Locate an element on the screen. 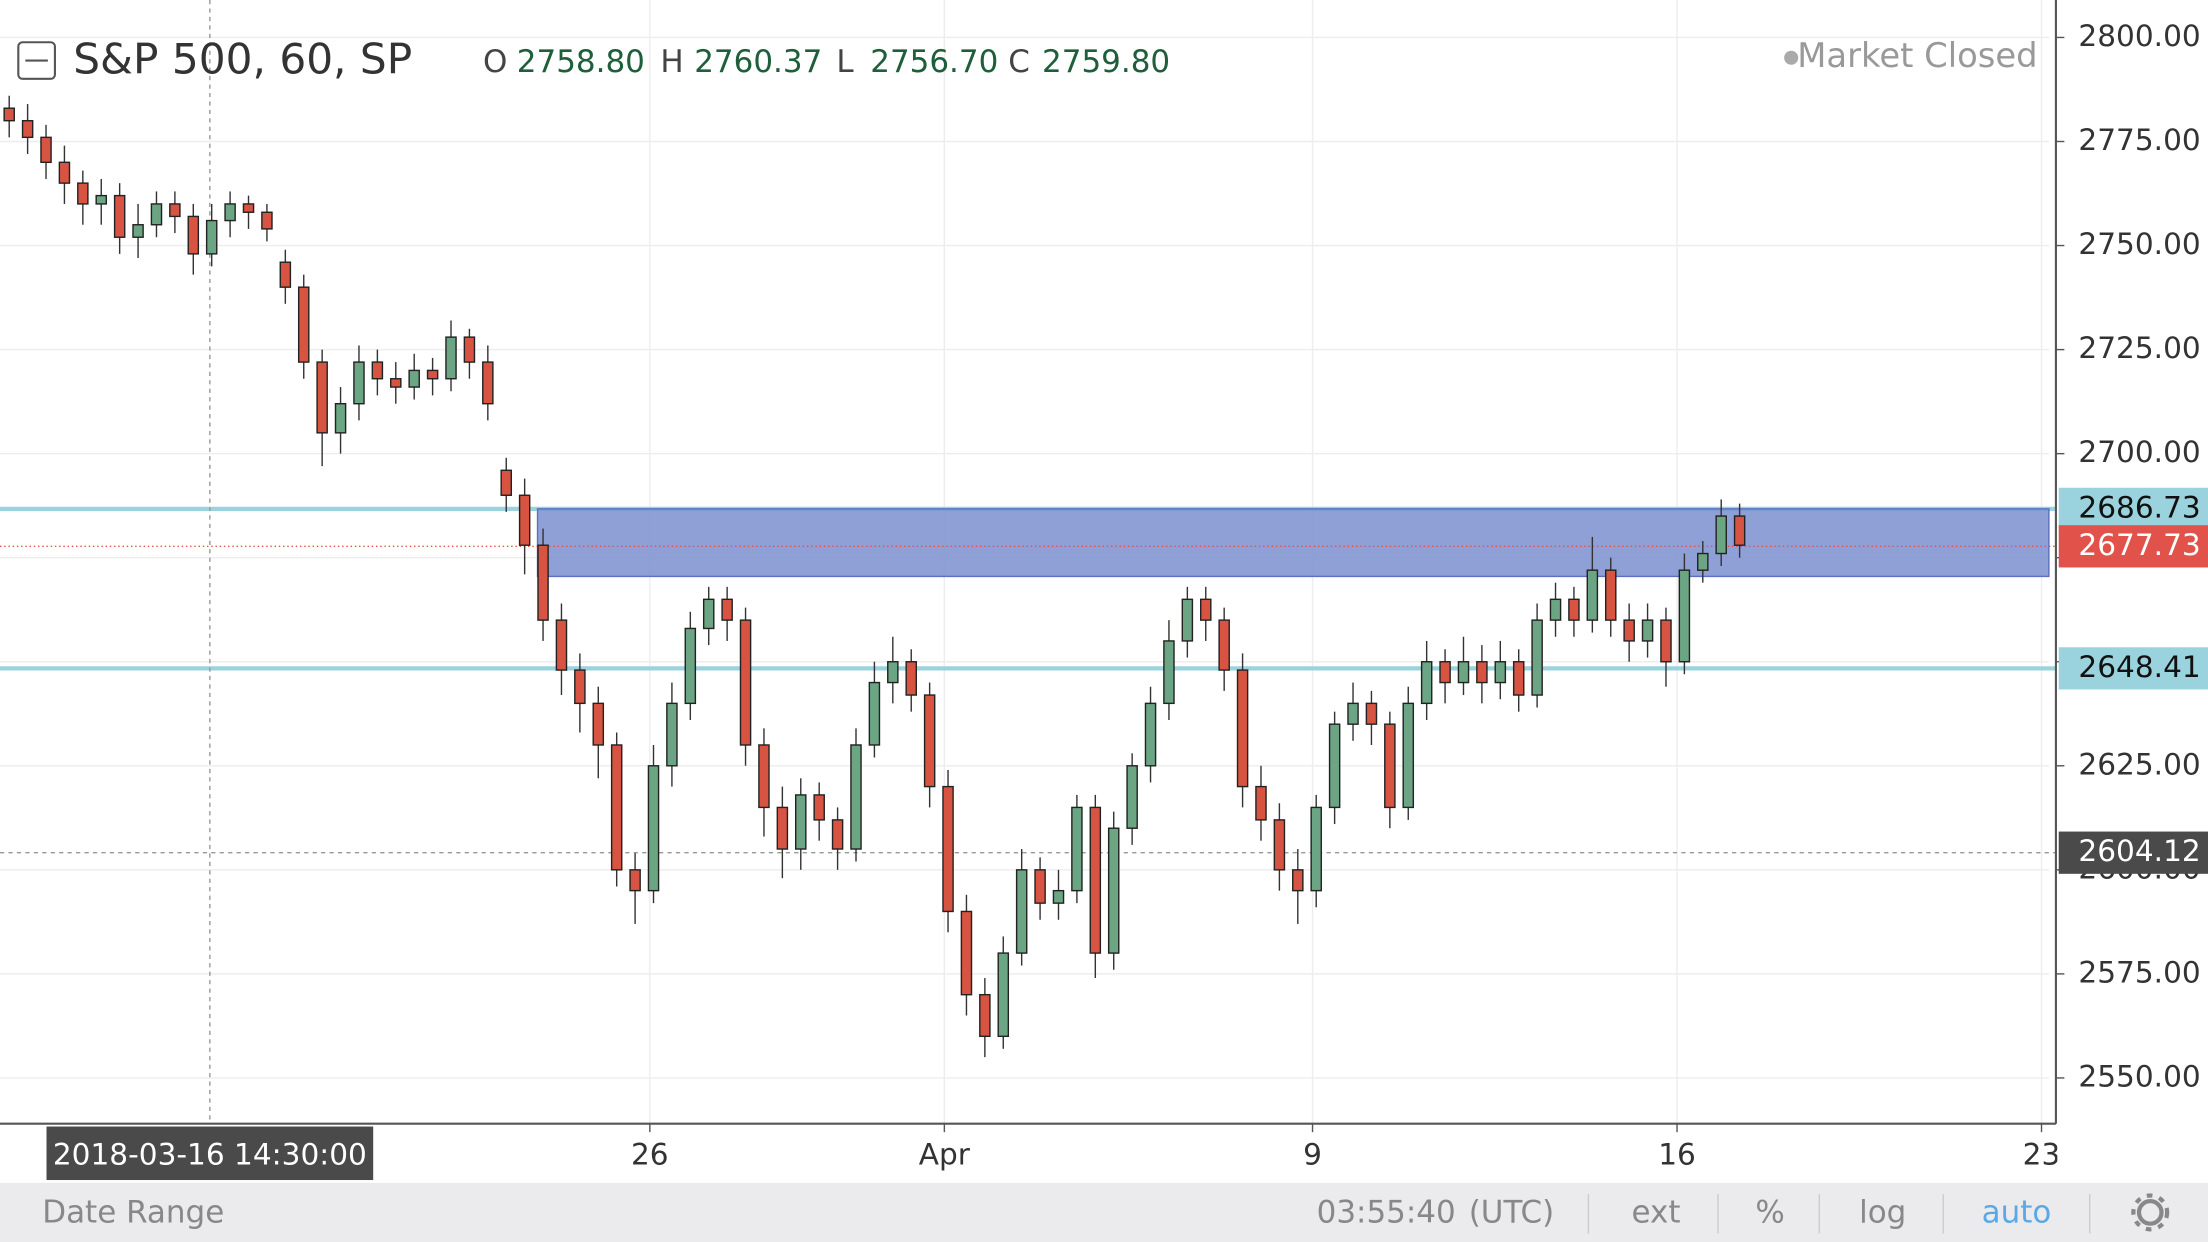 Image resolution: width=2208 pixels, height=1242 pixels. y-tick-label: 2800.00 is located at coordinates (2139, 36).